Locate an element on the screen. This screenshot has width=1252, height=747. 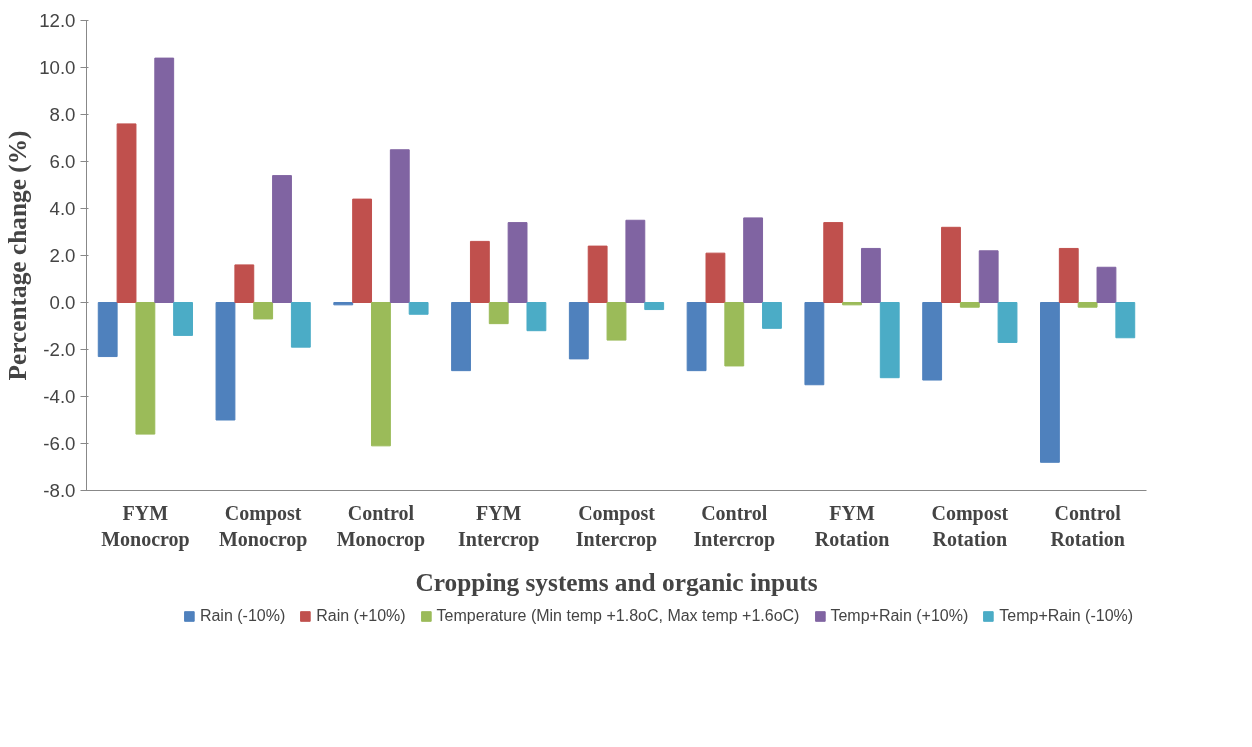
y-tick-label: -2.0 is located at coordinates (59, 349).